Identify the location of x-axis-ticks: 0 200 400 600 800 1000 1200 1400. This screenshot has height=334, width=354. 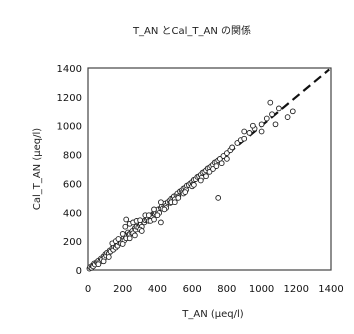
(214, 289).